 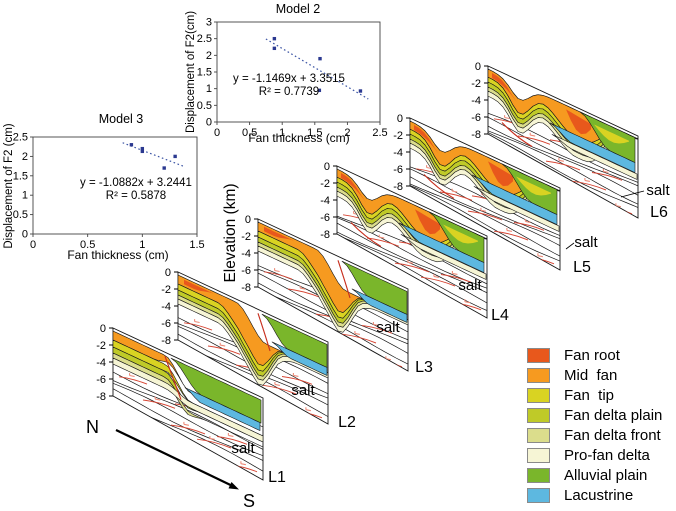 I want to click on y-tick-label: 2.5, so click(x=20, y=138).